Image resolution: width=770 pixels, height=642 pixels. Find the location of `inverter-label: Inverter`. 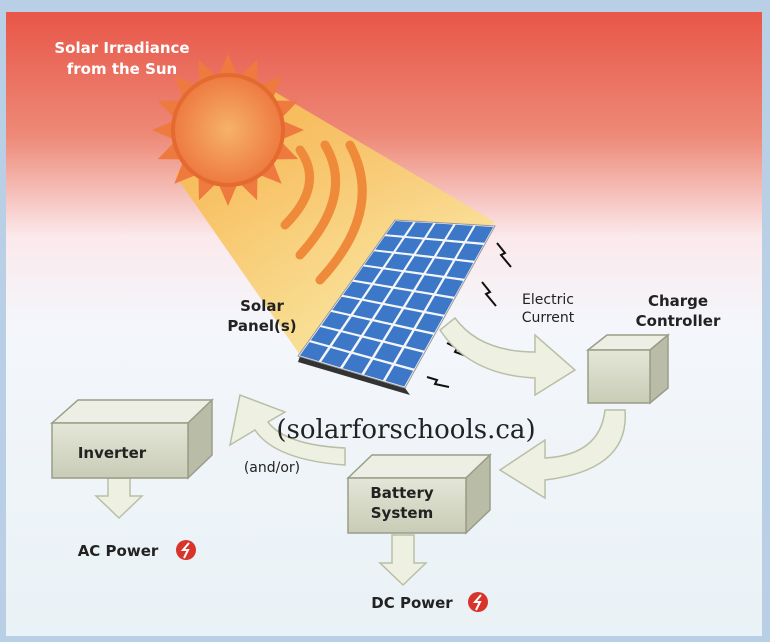

inverter-label: Inverter is located at coordinates (112, 453).